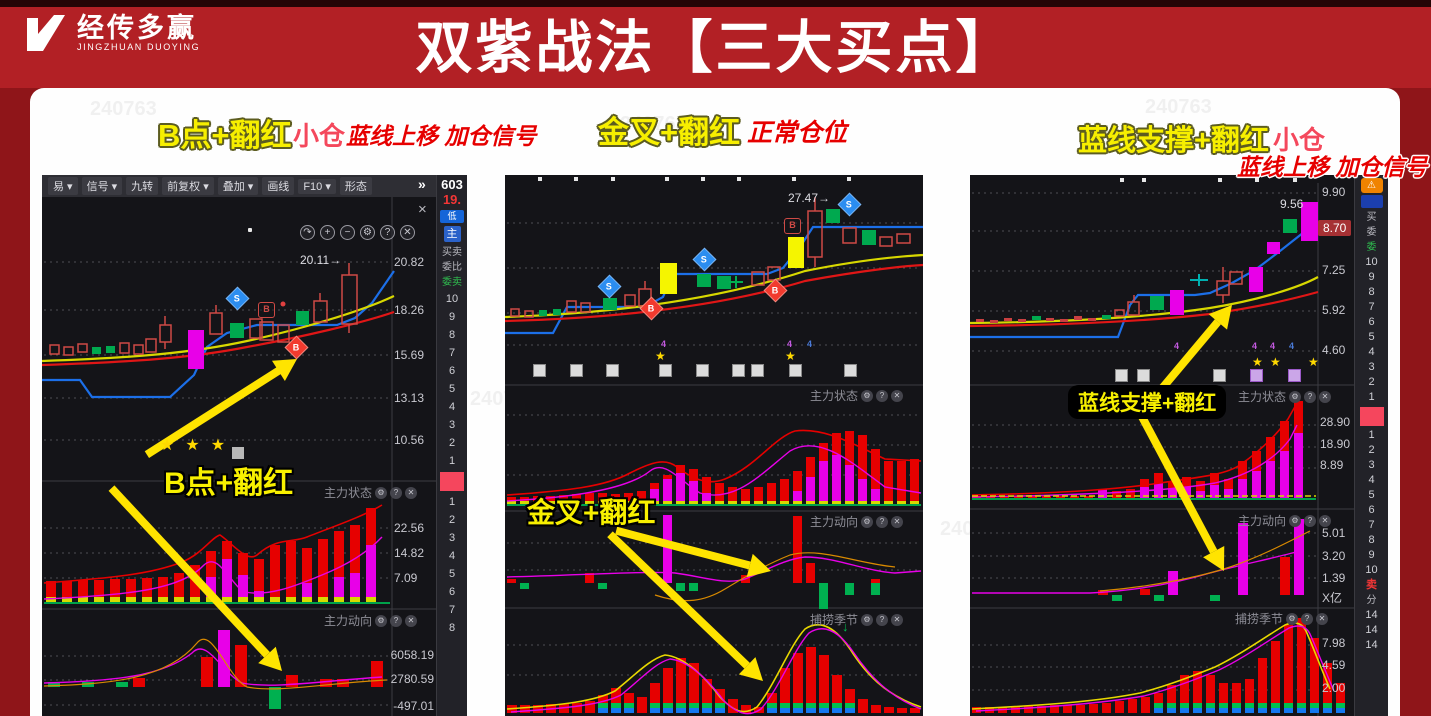 The width and height of the screenshot is (1431, 716). What do you see at coordinates (1256, 375) in the screenshot?
I see `purple-signal-square` at bounding box center [1256, 375].